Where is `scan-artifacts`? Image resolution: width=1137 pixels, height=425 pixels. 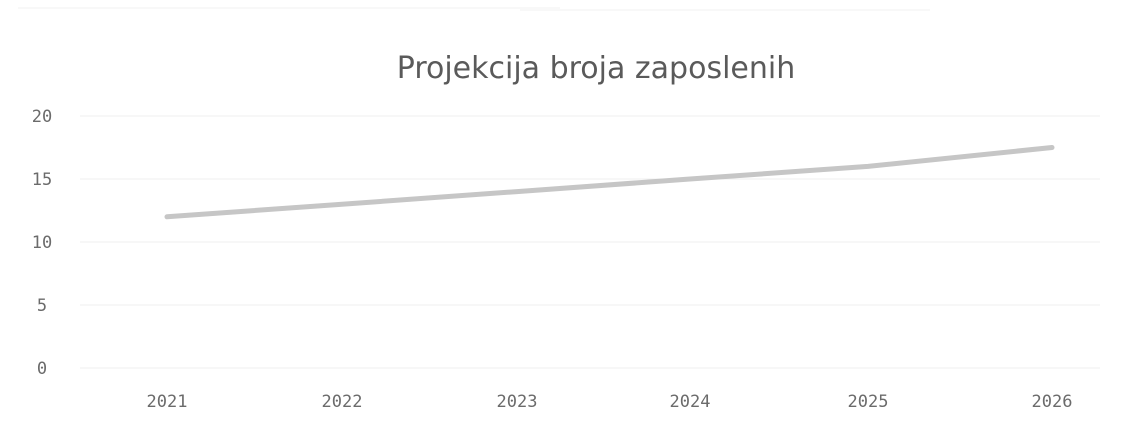
scan-artifacts is located at coordinates (474, 9).